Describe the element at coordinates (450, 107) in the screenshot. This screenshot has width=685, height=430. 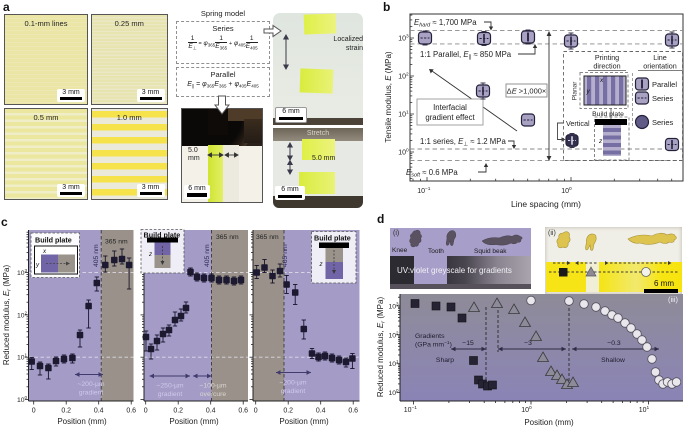
I see `svg-text: Interfacial` at that location.